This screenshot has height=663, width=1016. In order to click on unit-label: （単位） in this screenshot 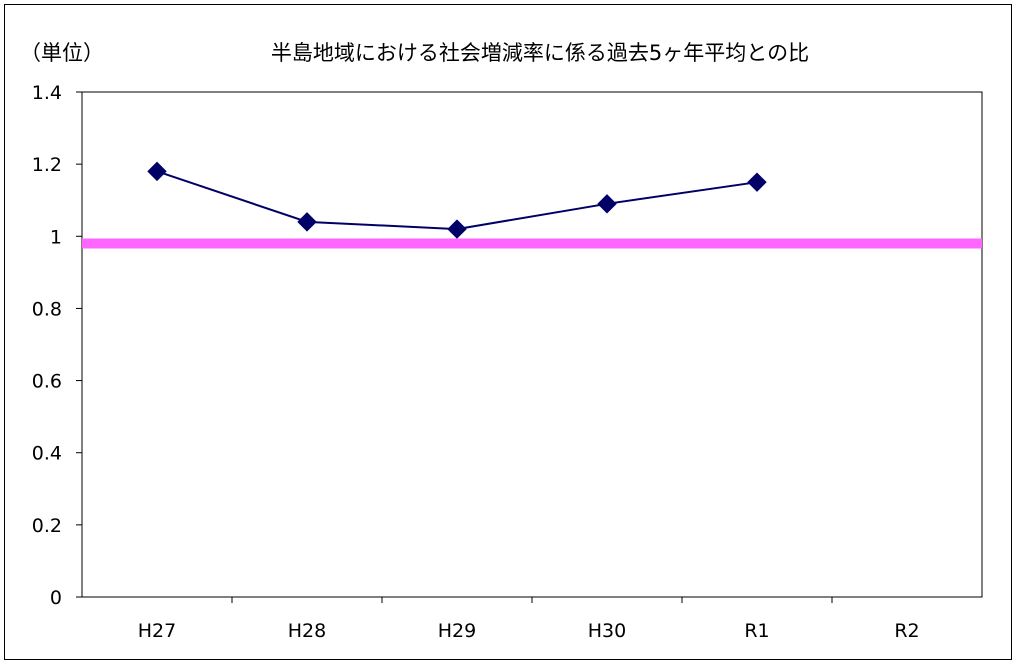, I will do `click(62, 53)`.